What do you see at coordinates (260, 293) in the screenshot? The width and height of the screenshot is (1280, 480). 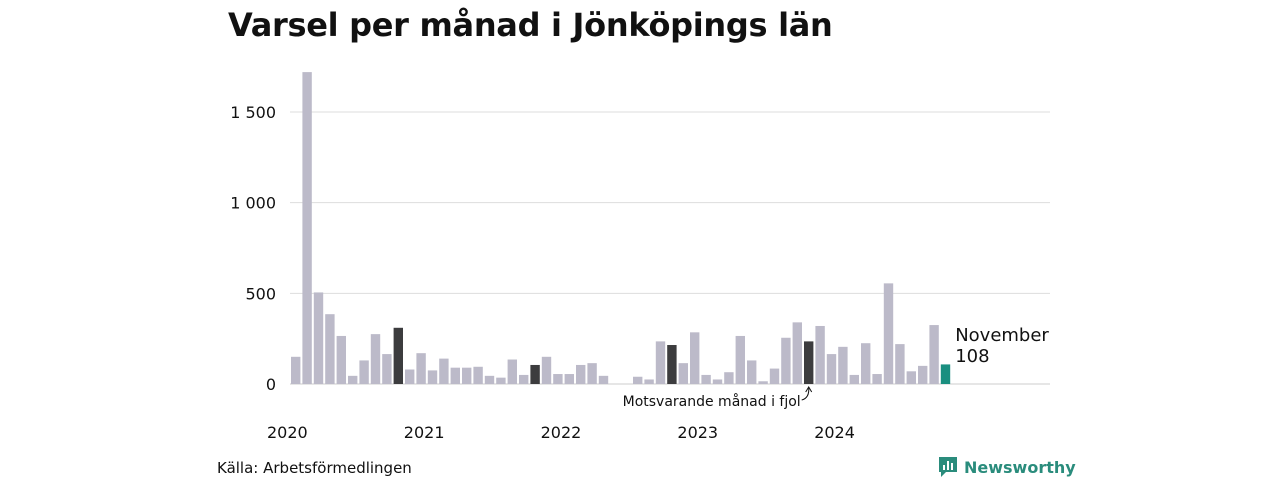 I see `y-tick-label: 500` at bounding box center [260, 293].